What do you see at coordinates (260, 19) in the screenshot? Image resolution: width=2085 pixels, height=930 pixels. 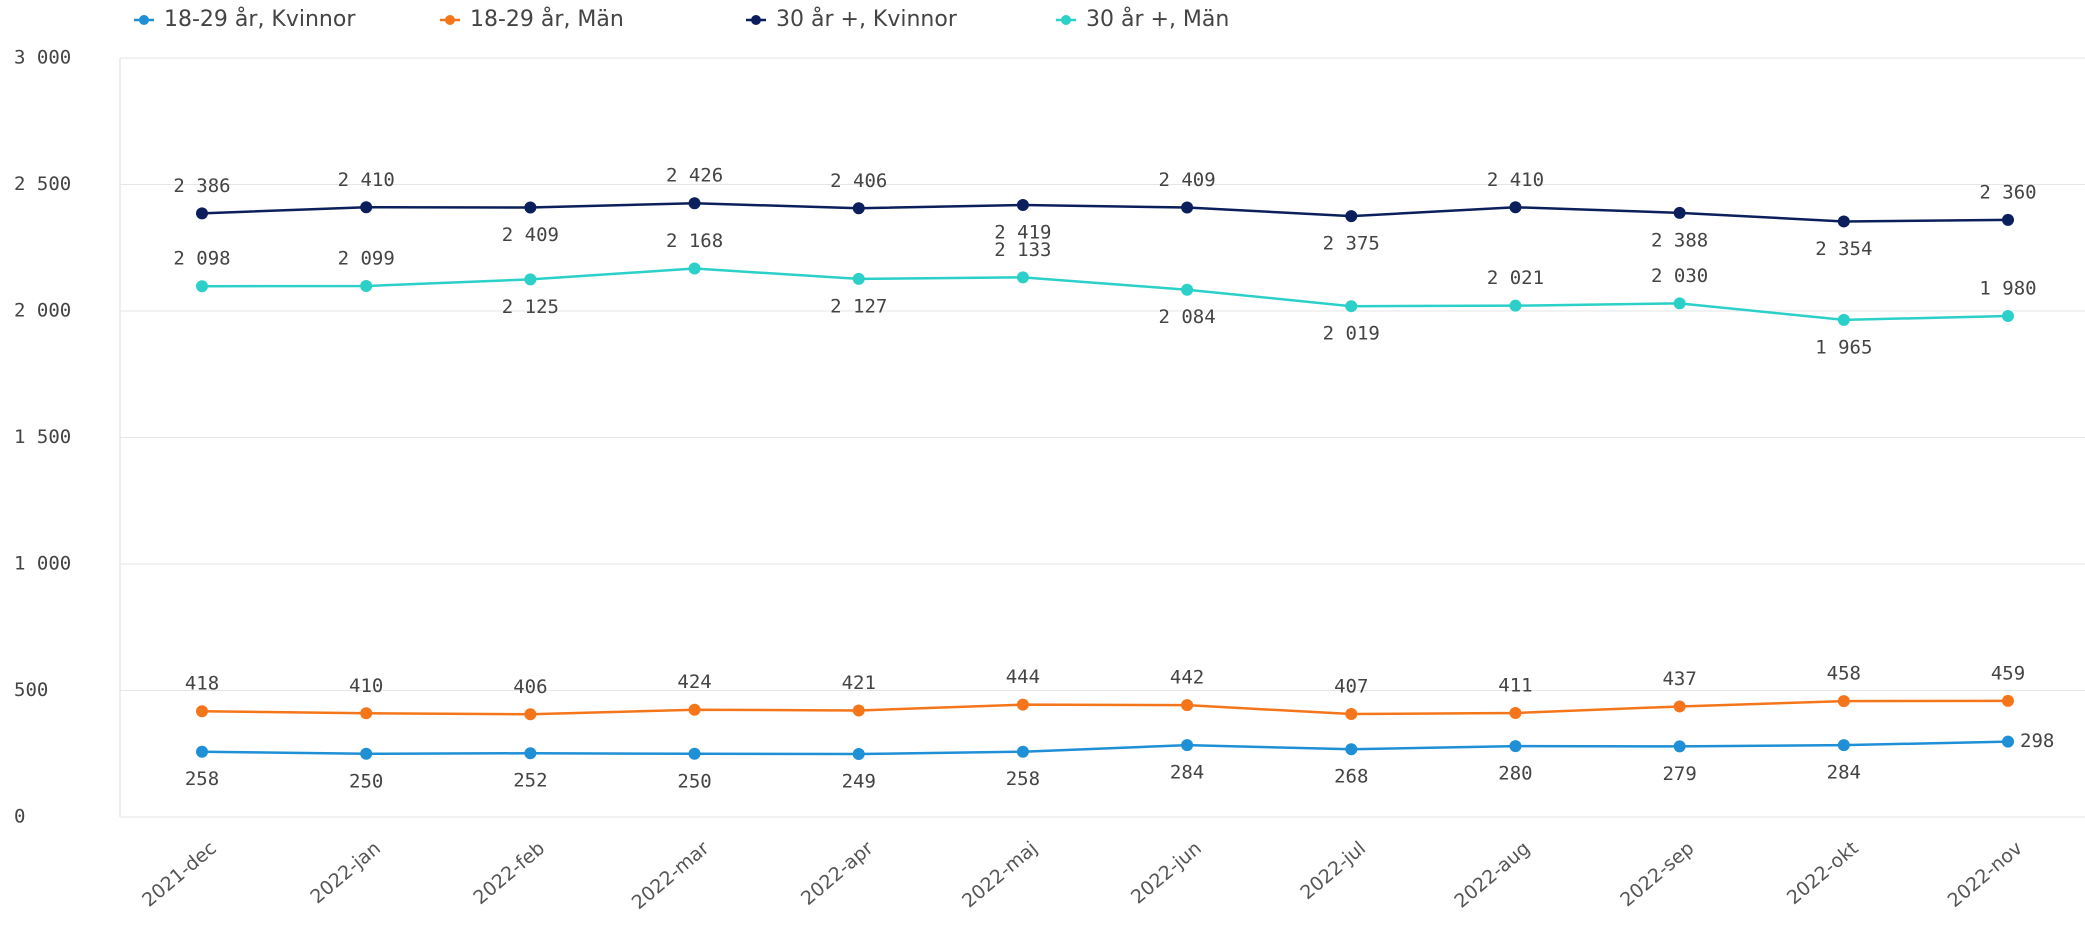 I see `legend-label: 18-29 år, Kvinnor` at bounding box center [260, 19].